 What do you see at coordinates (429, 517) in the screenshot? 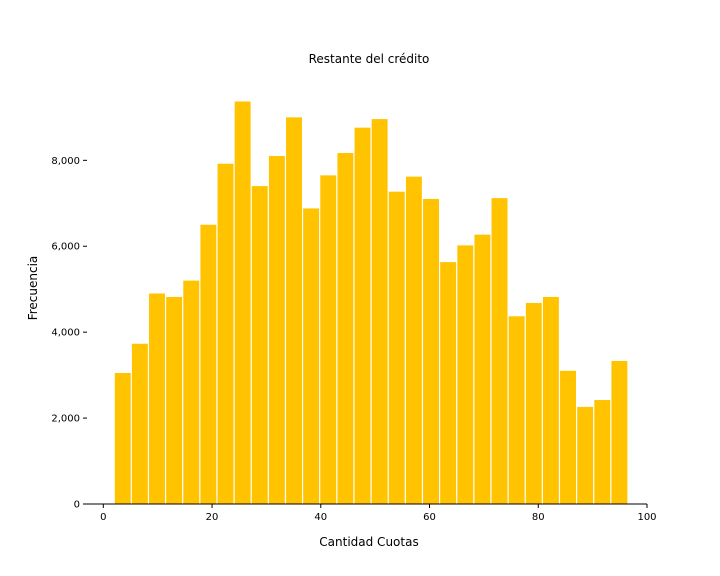
I see `x-tick-label: 60` at bounding box center [429, 517].